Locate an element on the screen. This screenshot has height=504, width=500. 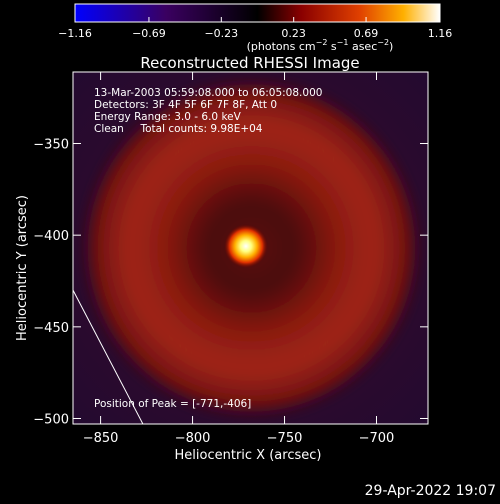
y-tick-label: −350 is located at coordinates (51, 145).